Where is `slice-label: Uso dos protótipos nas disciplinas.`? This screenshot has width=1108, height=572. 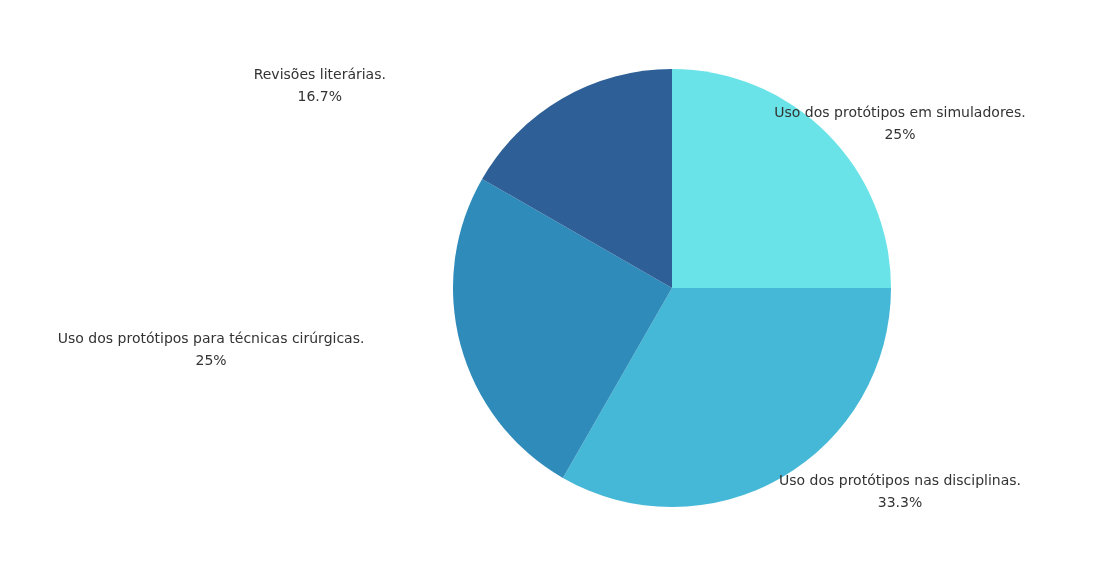
slice-label: Uso dos protótipos nas disciplinas. is located at coordinates (900, 479).